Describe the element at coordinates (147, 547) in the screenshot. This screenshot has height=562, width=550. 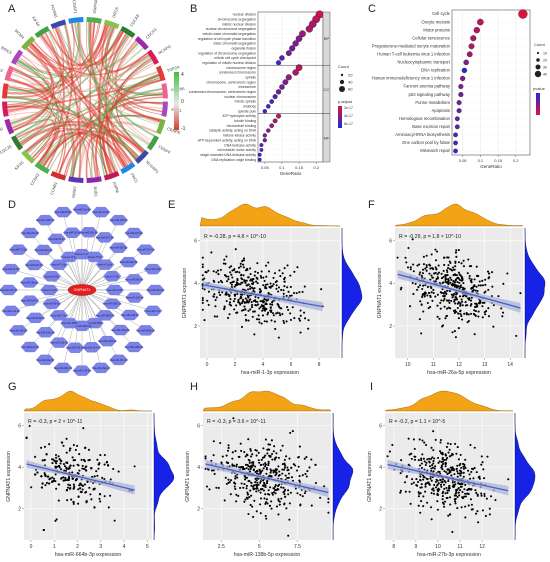
I see `x-tick-label: 5` at that location.